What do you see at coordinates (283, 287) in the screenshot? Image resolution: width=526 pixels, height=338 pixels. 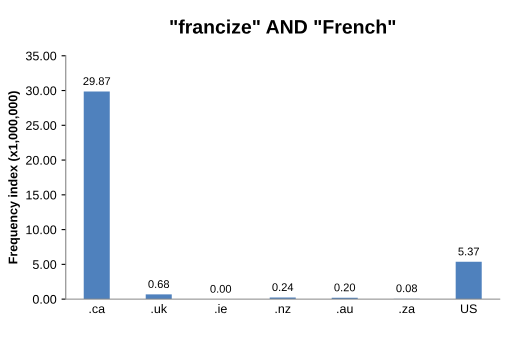 I see `data-label: 0.24` at bounding box center [283, 287].